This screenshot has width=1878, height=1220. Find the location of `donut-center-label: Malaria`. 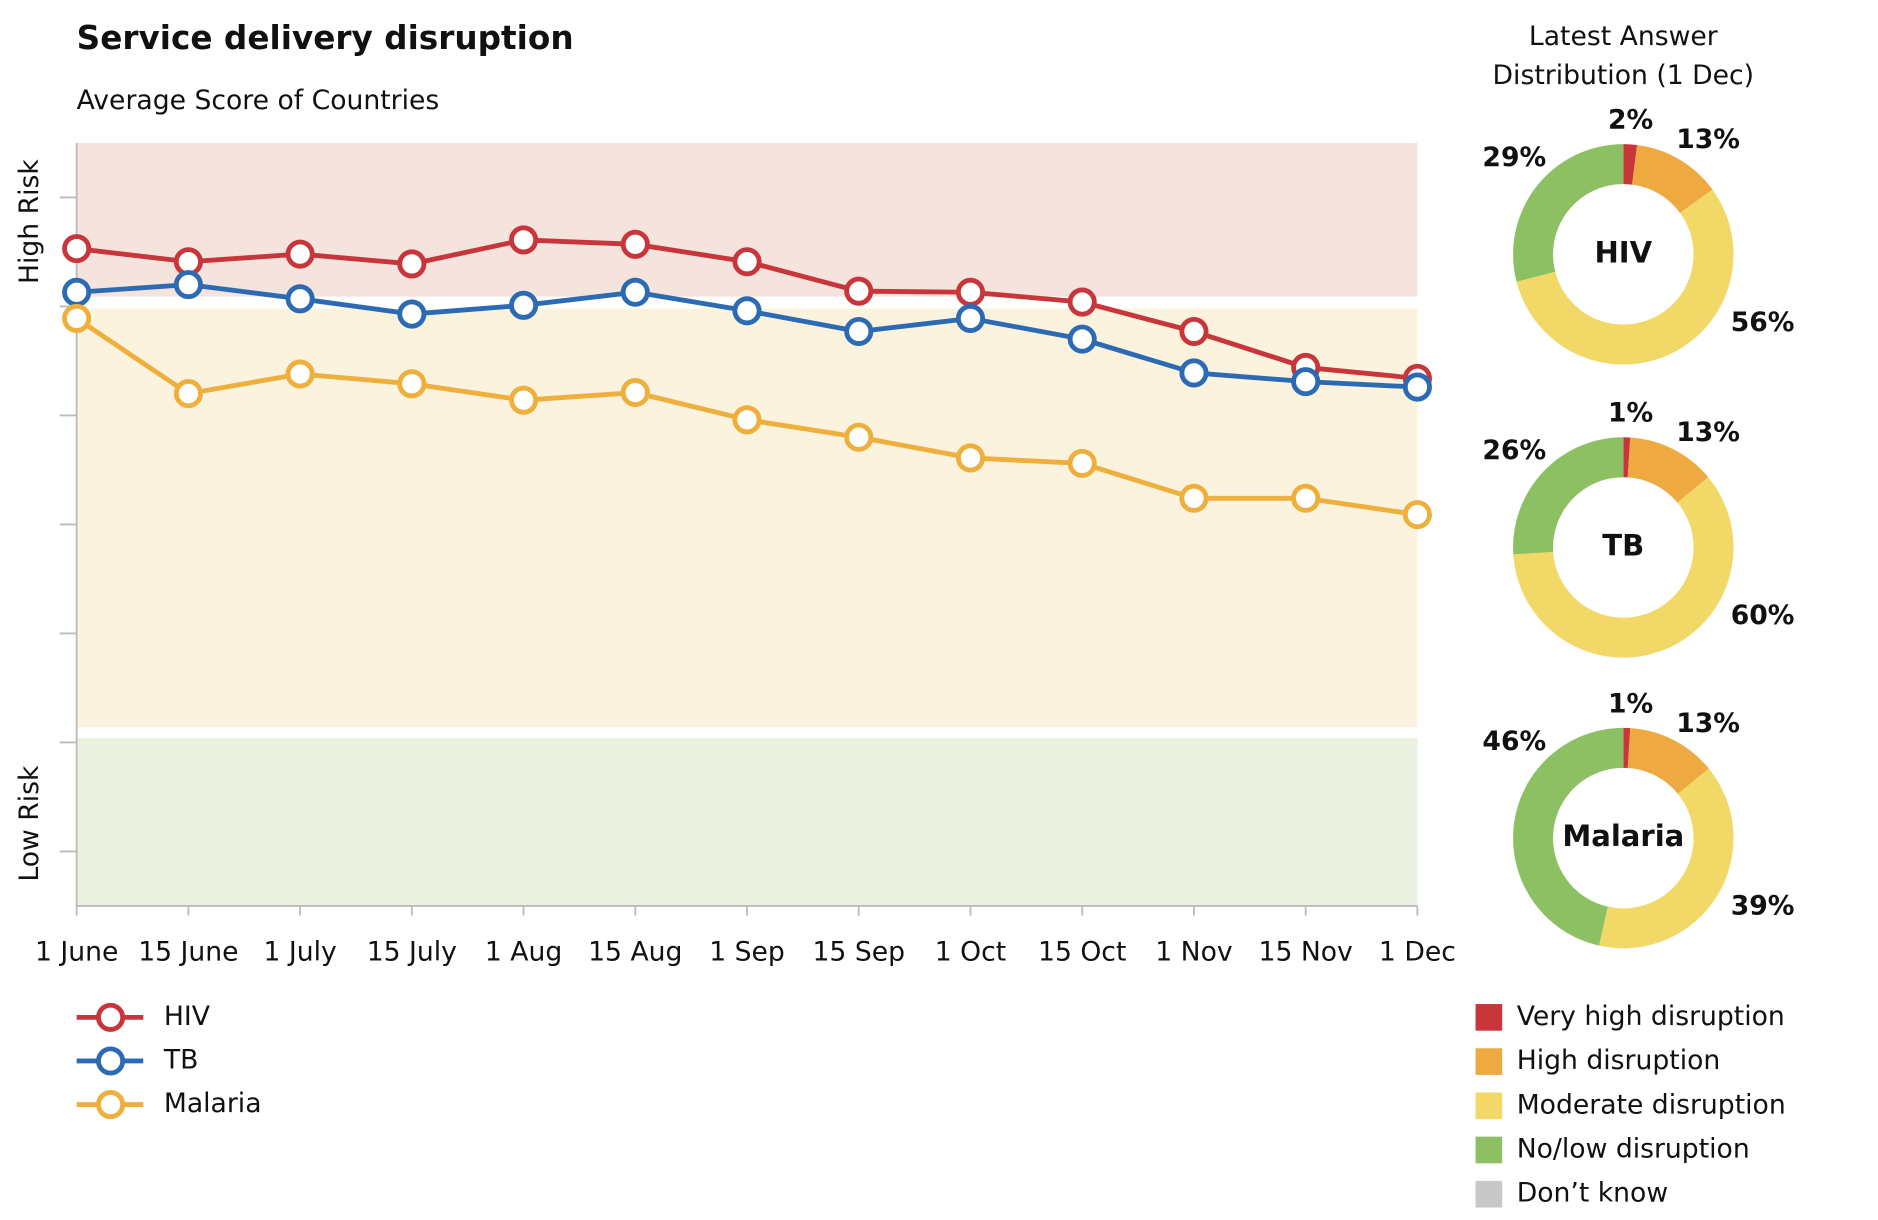

donut-center-label: Malaria is located at coordinates (1623, 836).